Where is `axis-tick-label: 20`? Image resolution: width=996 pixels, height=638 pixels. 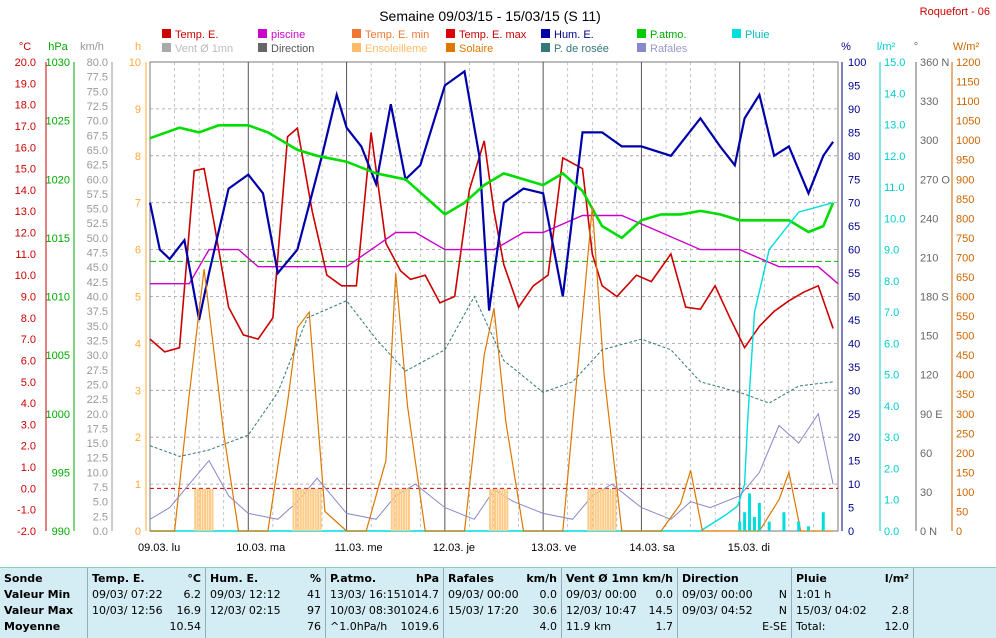
axis-tick-label: 20 is located at coordinates (854, 438).